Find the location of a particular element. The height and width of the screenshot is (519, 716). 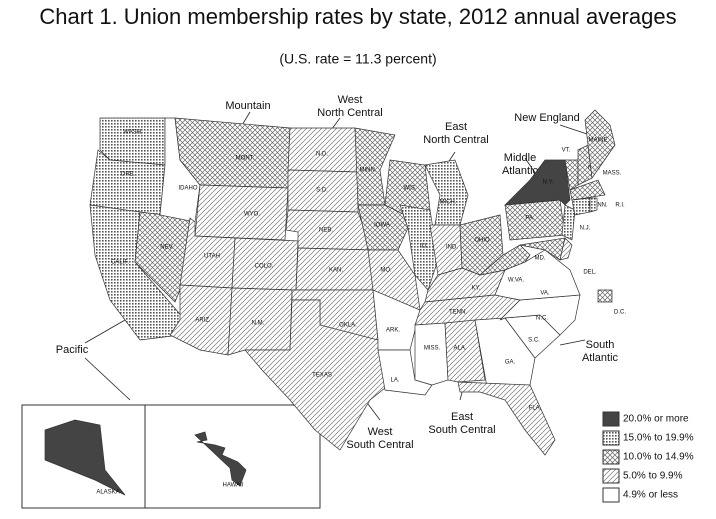

state-label: VT. is located at coordinates (566, 151).